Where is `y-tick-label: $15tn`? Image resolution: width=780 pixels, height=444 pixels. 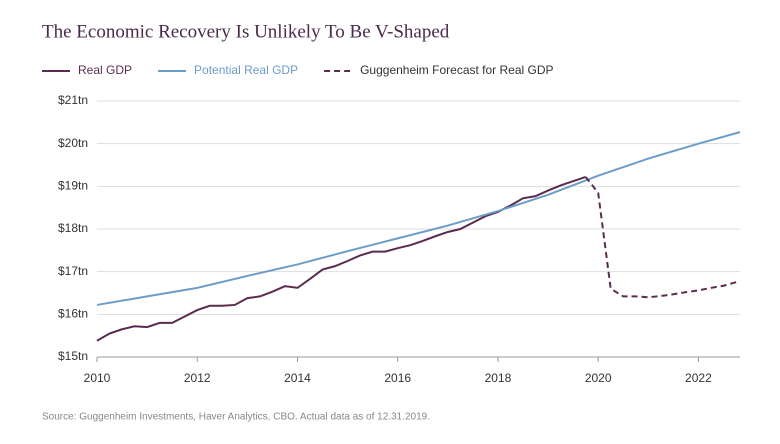 y-tick-label: $15tn is located at coordinates (73, 356).